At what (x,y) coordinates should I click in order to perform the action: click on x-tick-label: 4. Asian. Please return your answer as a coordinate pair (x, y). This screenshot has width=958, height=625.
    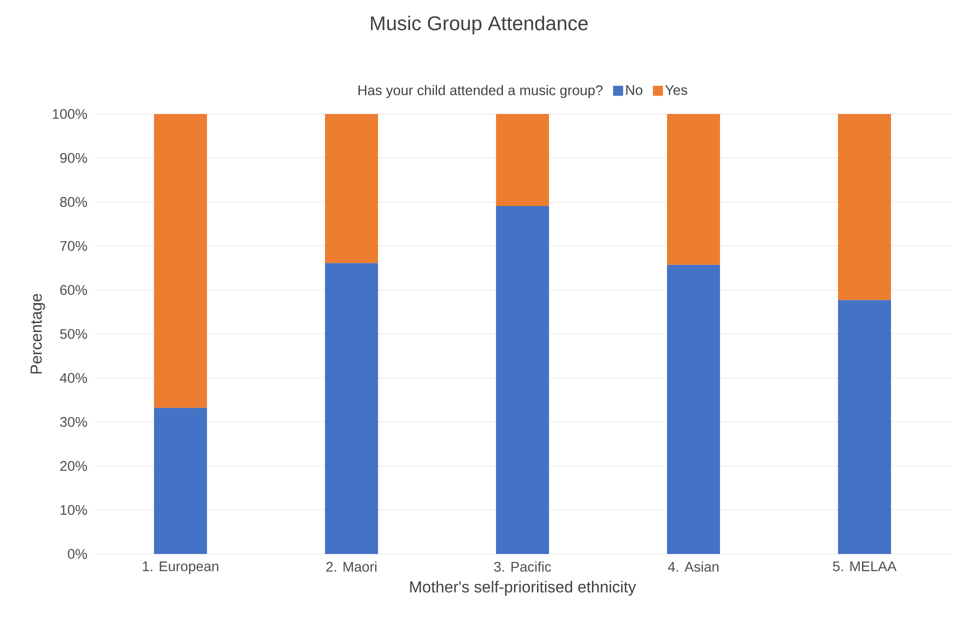
    Looking at the image, I should click on (693, 567).